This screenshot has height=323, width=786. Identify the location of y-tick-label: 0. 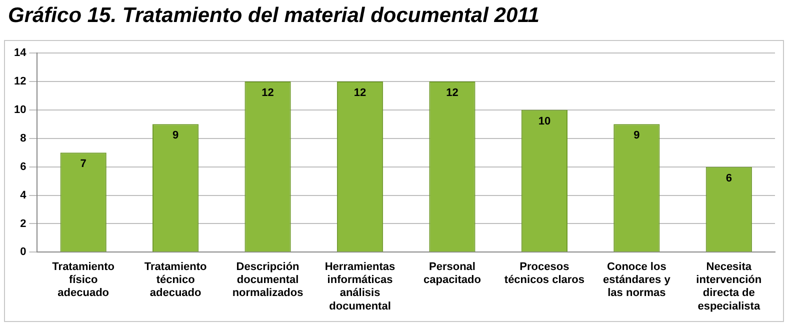
(23, 252).